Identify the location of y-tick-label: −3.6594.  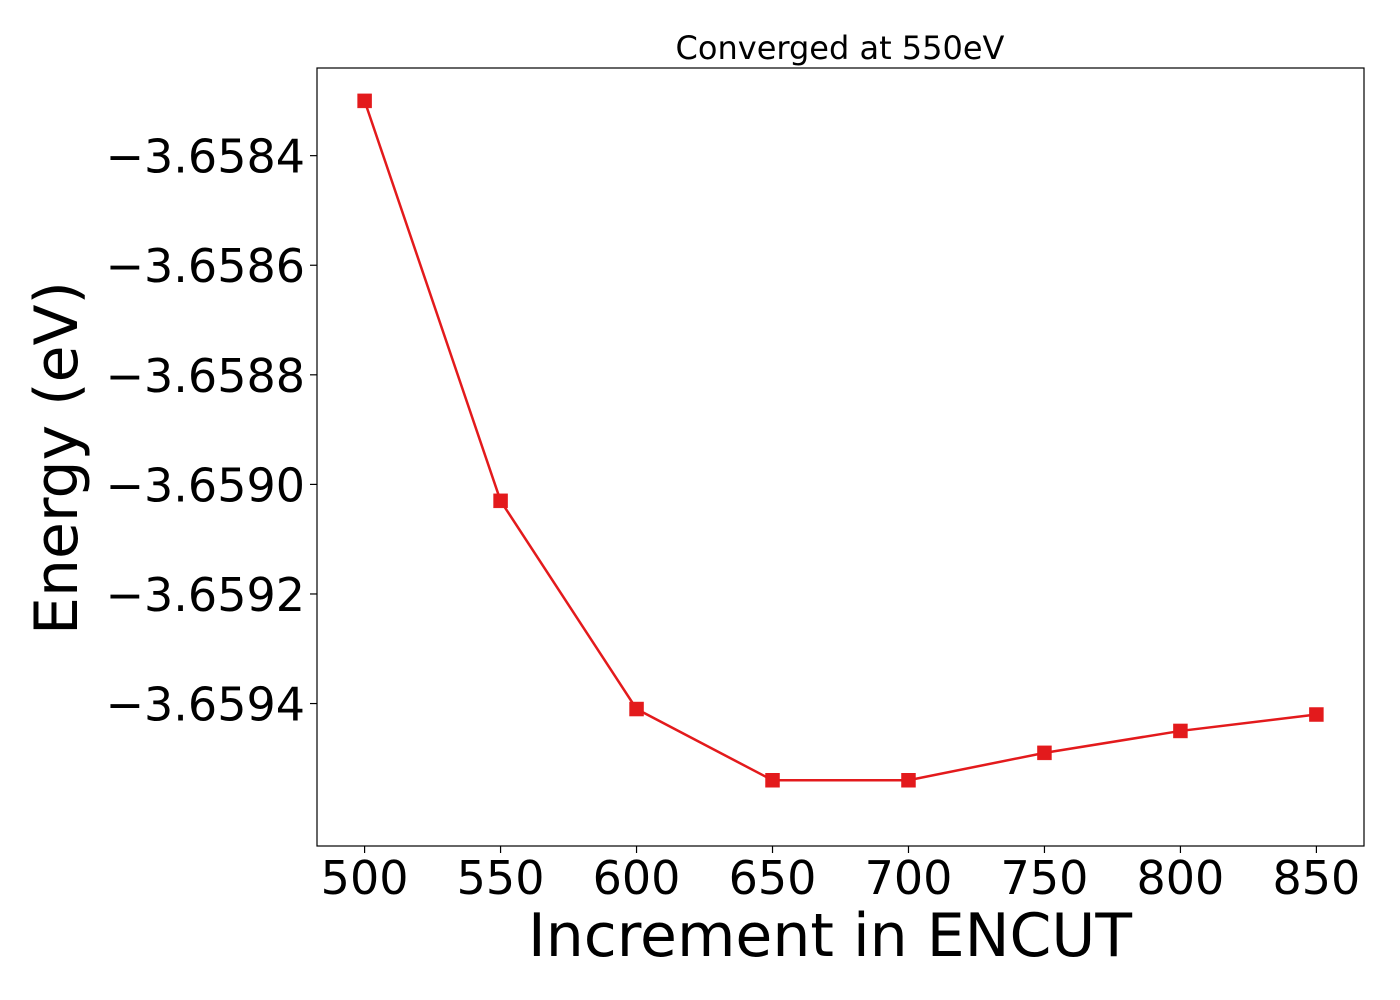
(206, 705).